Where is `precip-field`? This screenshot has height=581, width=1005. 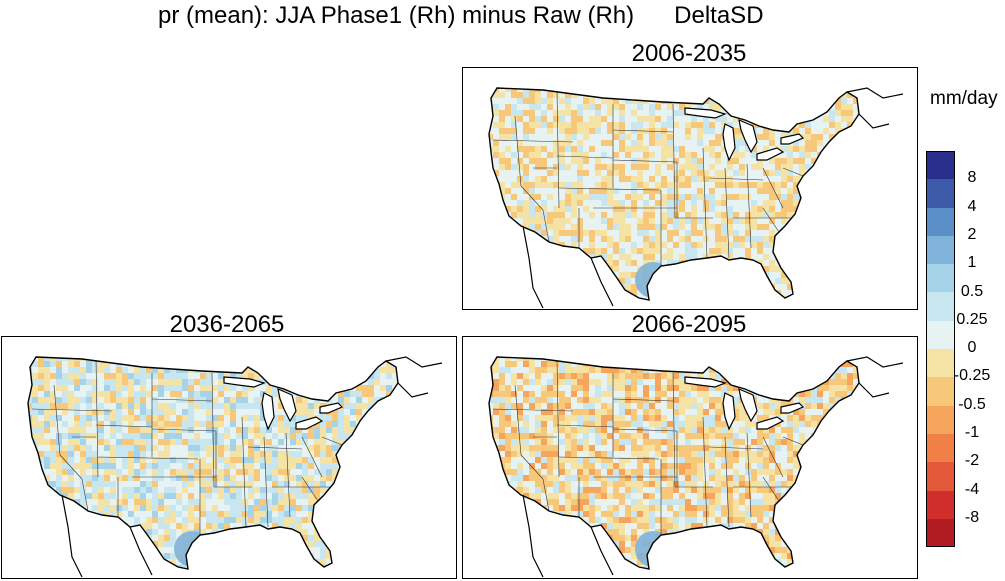
precip-field is located at coordinates (674, 194).